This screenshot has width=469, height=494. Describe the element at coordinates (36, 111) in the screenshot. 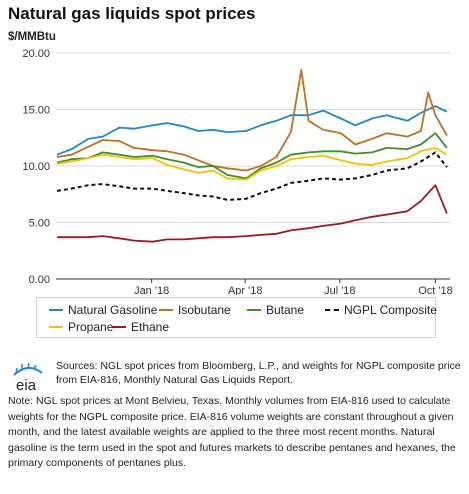

I see `y-tick-label: 15.00` at that location.